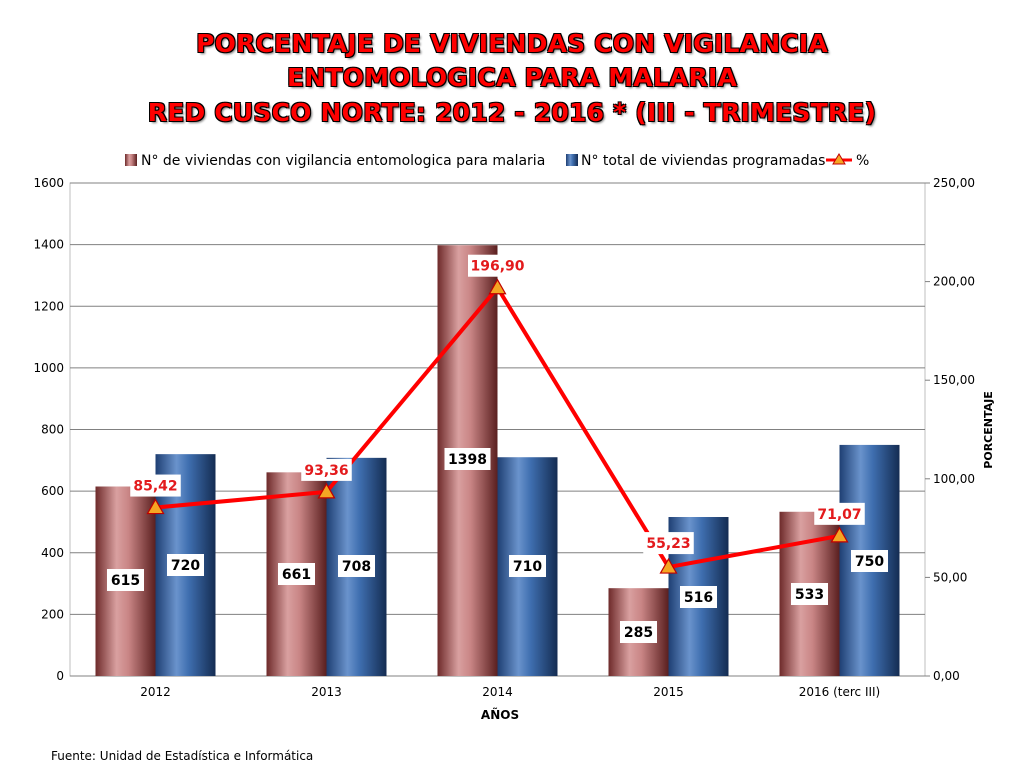 This screenshot has width=1024, height=768. Describe the element at coordinates (946, 676) in the screenshot. I see `y2-tick-label: 0,00` at that location.